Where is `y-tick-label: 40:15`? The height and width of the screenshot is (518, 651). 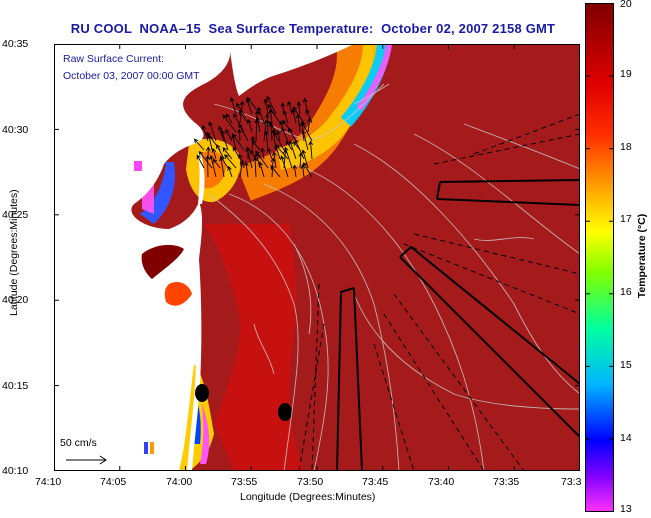
y-tick-label: 40:15 is located at coordinates (15, 386).